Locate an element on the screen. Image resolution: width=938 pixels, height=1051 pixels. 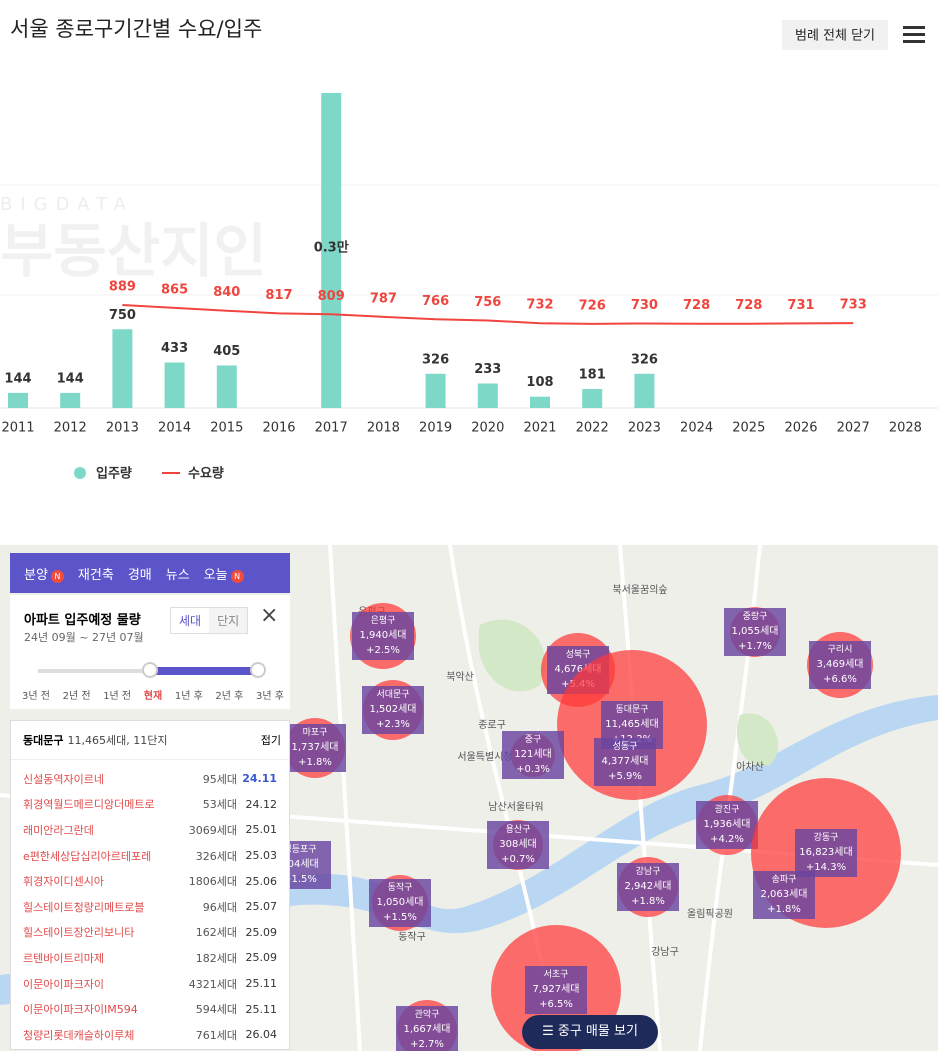
row: 휘경자이디센시아 1806세대 25.06 is located at coordinates (150, 881).